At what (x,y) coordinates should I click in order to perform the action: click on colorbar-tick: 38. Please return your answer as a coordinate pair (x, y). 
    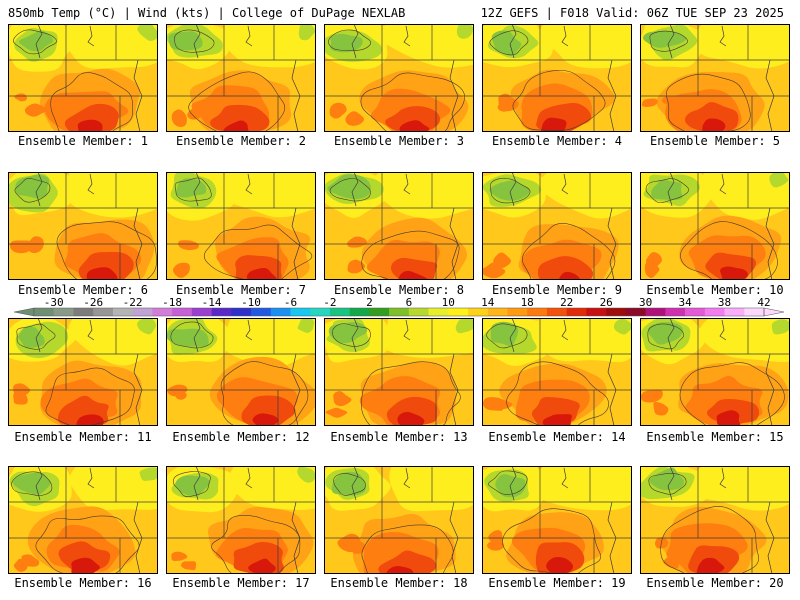
    Looking at the image, I should click on (724, 302).